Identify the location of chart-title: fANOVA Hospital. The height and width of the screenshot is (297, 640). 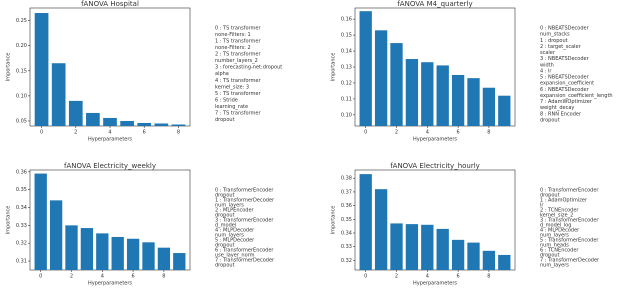
(110, 4).